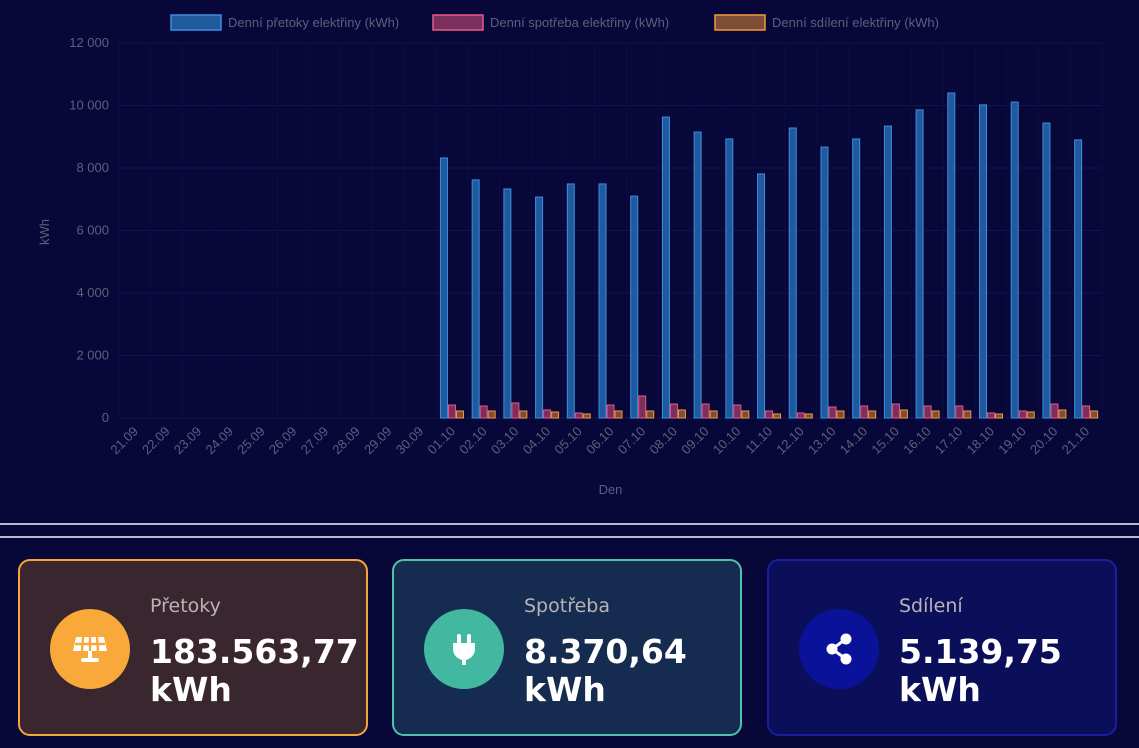  What do you see at coordinates (283, 441) in the screenshot?
I see `x-tick-label: 26.09` at bounding box center [283, 441].